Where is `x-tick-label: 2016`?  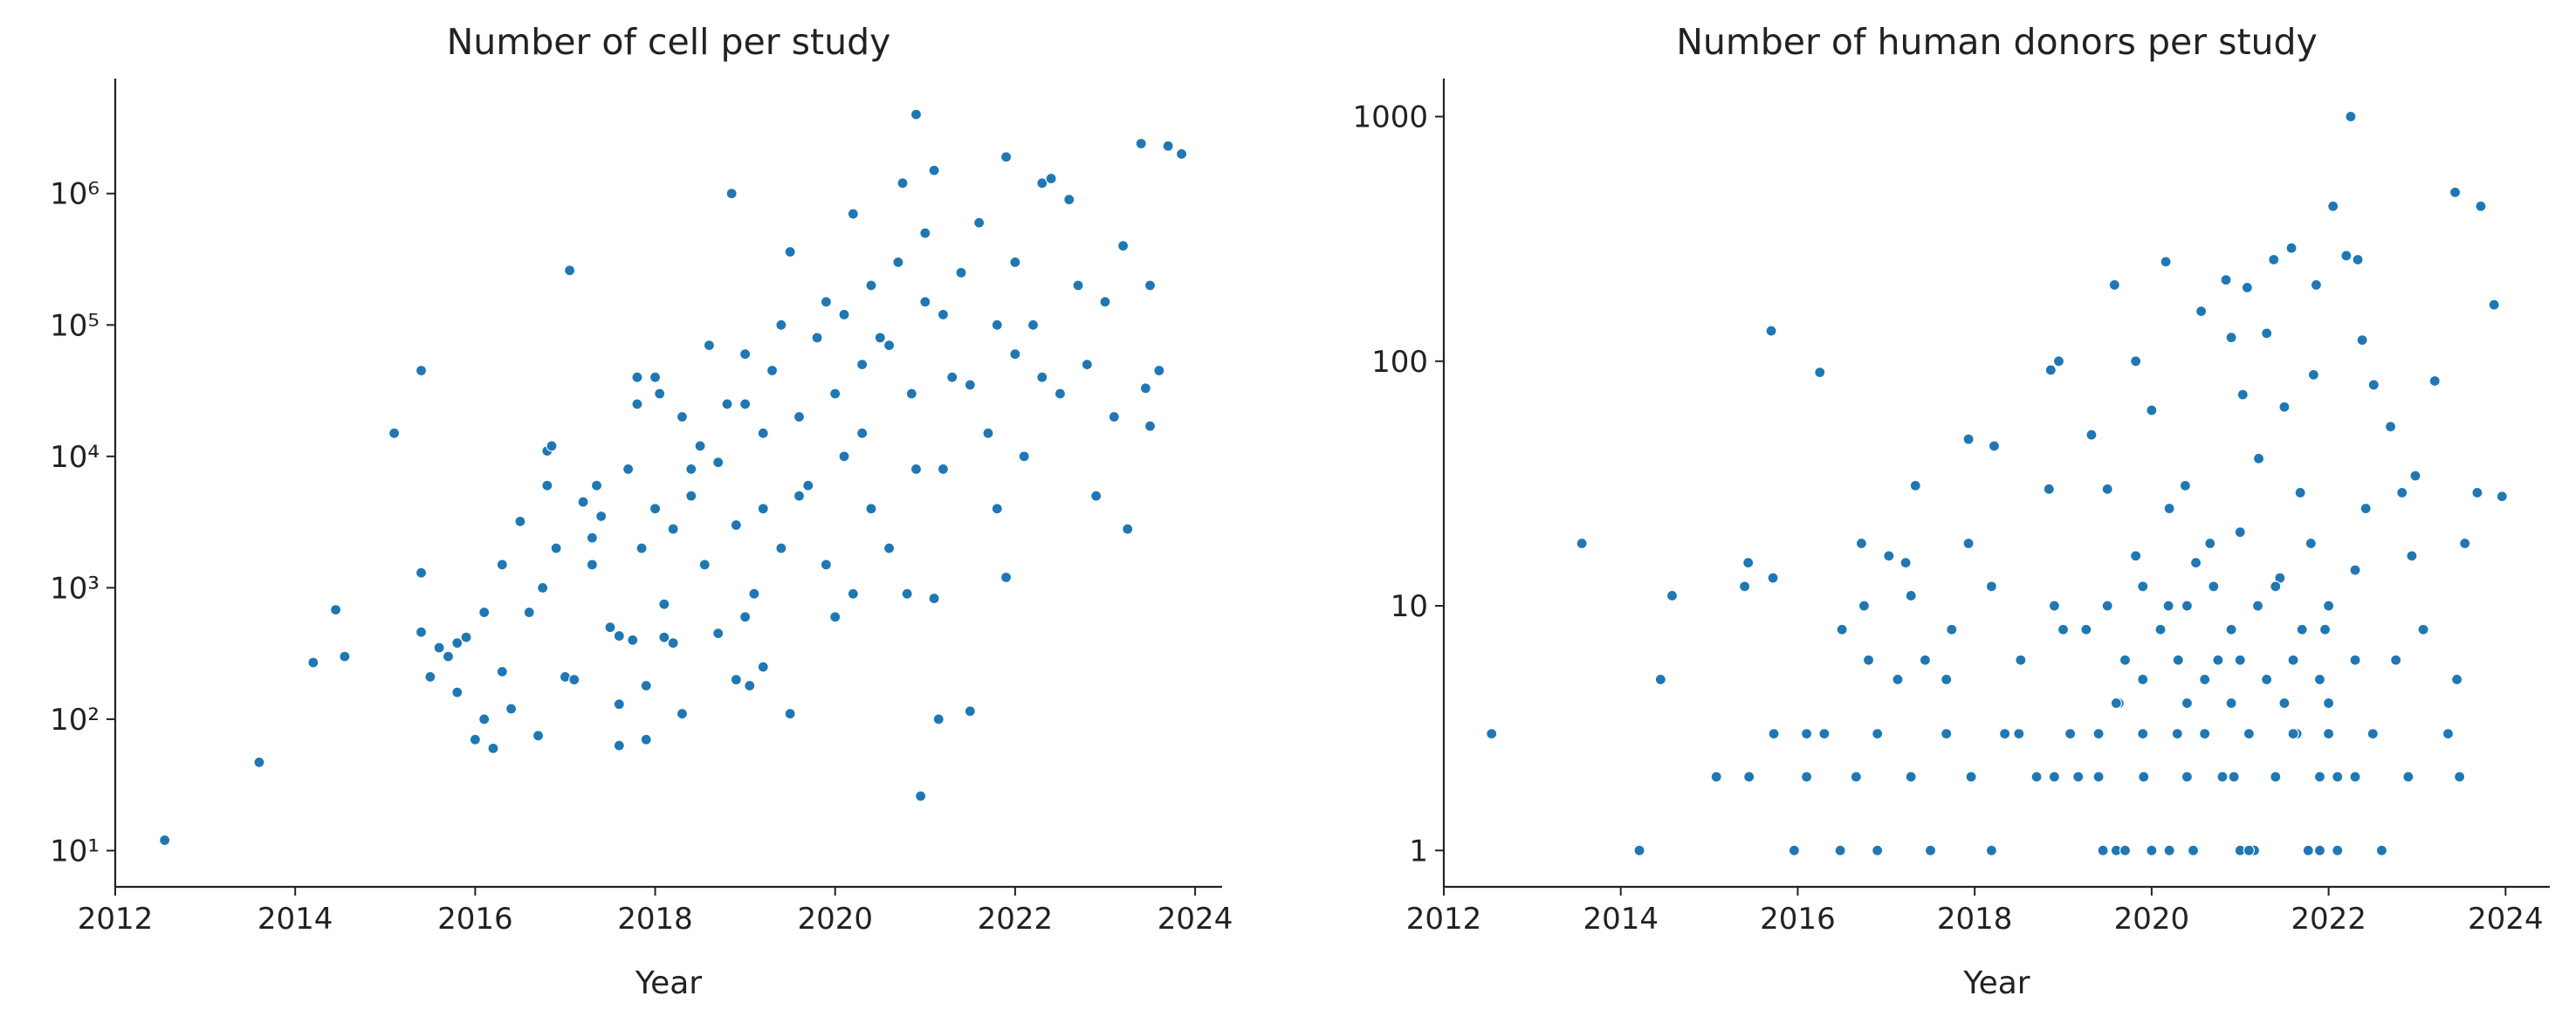
x-tick-label: 2016 is located at coordinates (475, 919).